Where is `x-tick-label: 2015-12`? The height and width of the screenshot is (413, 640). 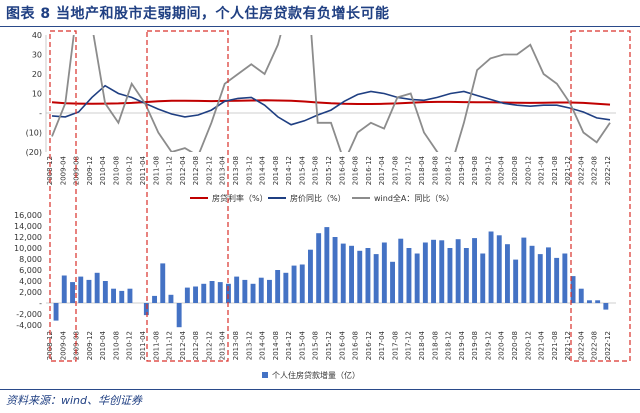
x-tick-label: 2015-12 is located at coordinates (329, 170).